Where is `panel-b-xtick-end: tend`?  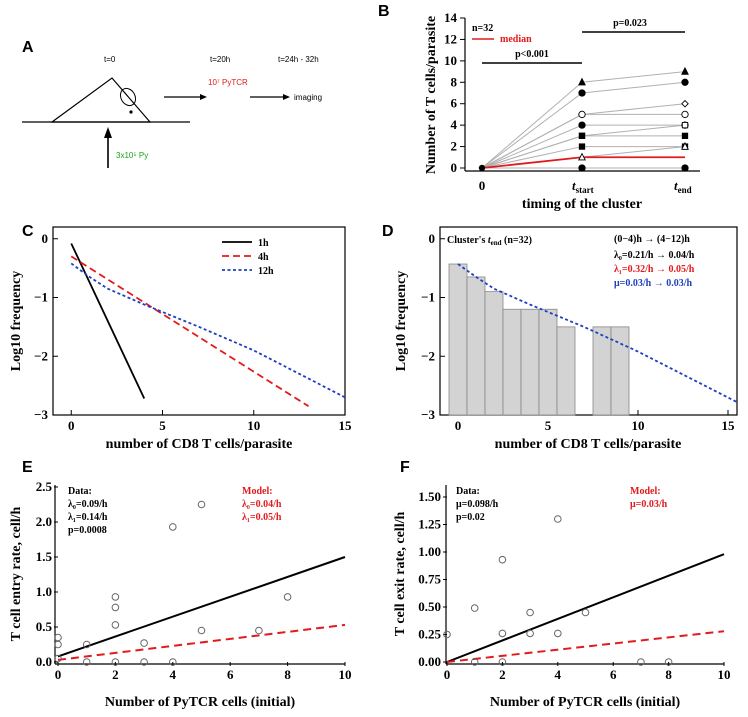
panel-b-xtick-end: tend is located at coordinates (683, 186).